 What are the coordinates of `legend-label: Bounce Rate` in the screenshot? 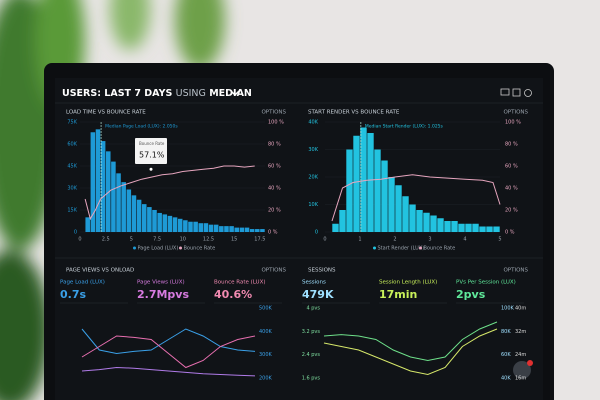 It's located at (440, 249).